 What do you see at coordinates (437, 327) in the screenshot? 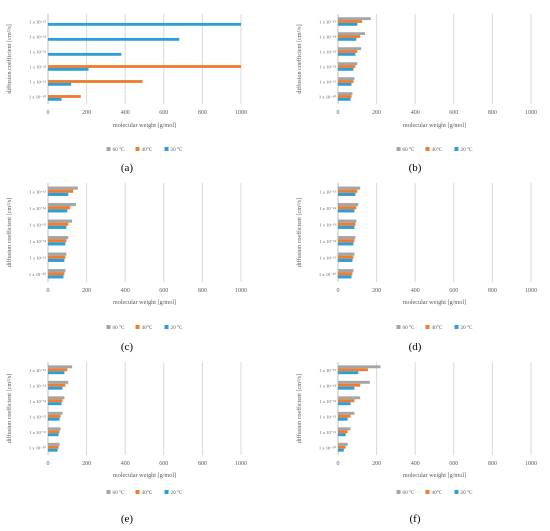
I see `legend-label: 40°C` at bounding box center [437, 327].